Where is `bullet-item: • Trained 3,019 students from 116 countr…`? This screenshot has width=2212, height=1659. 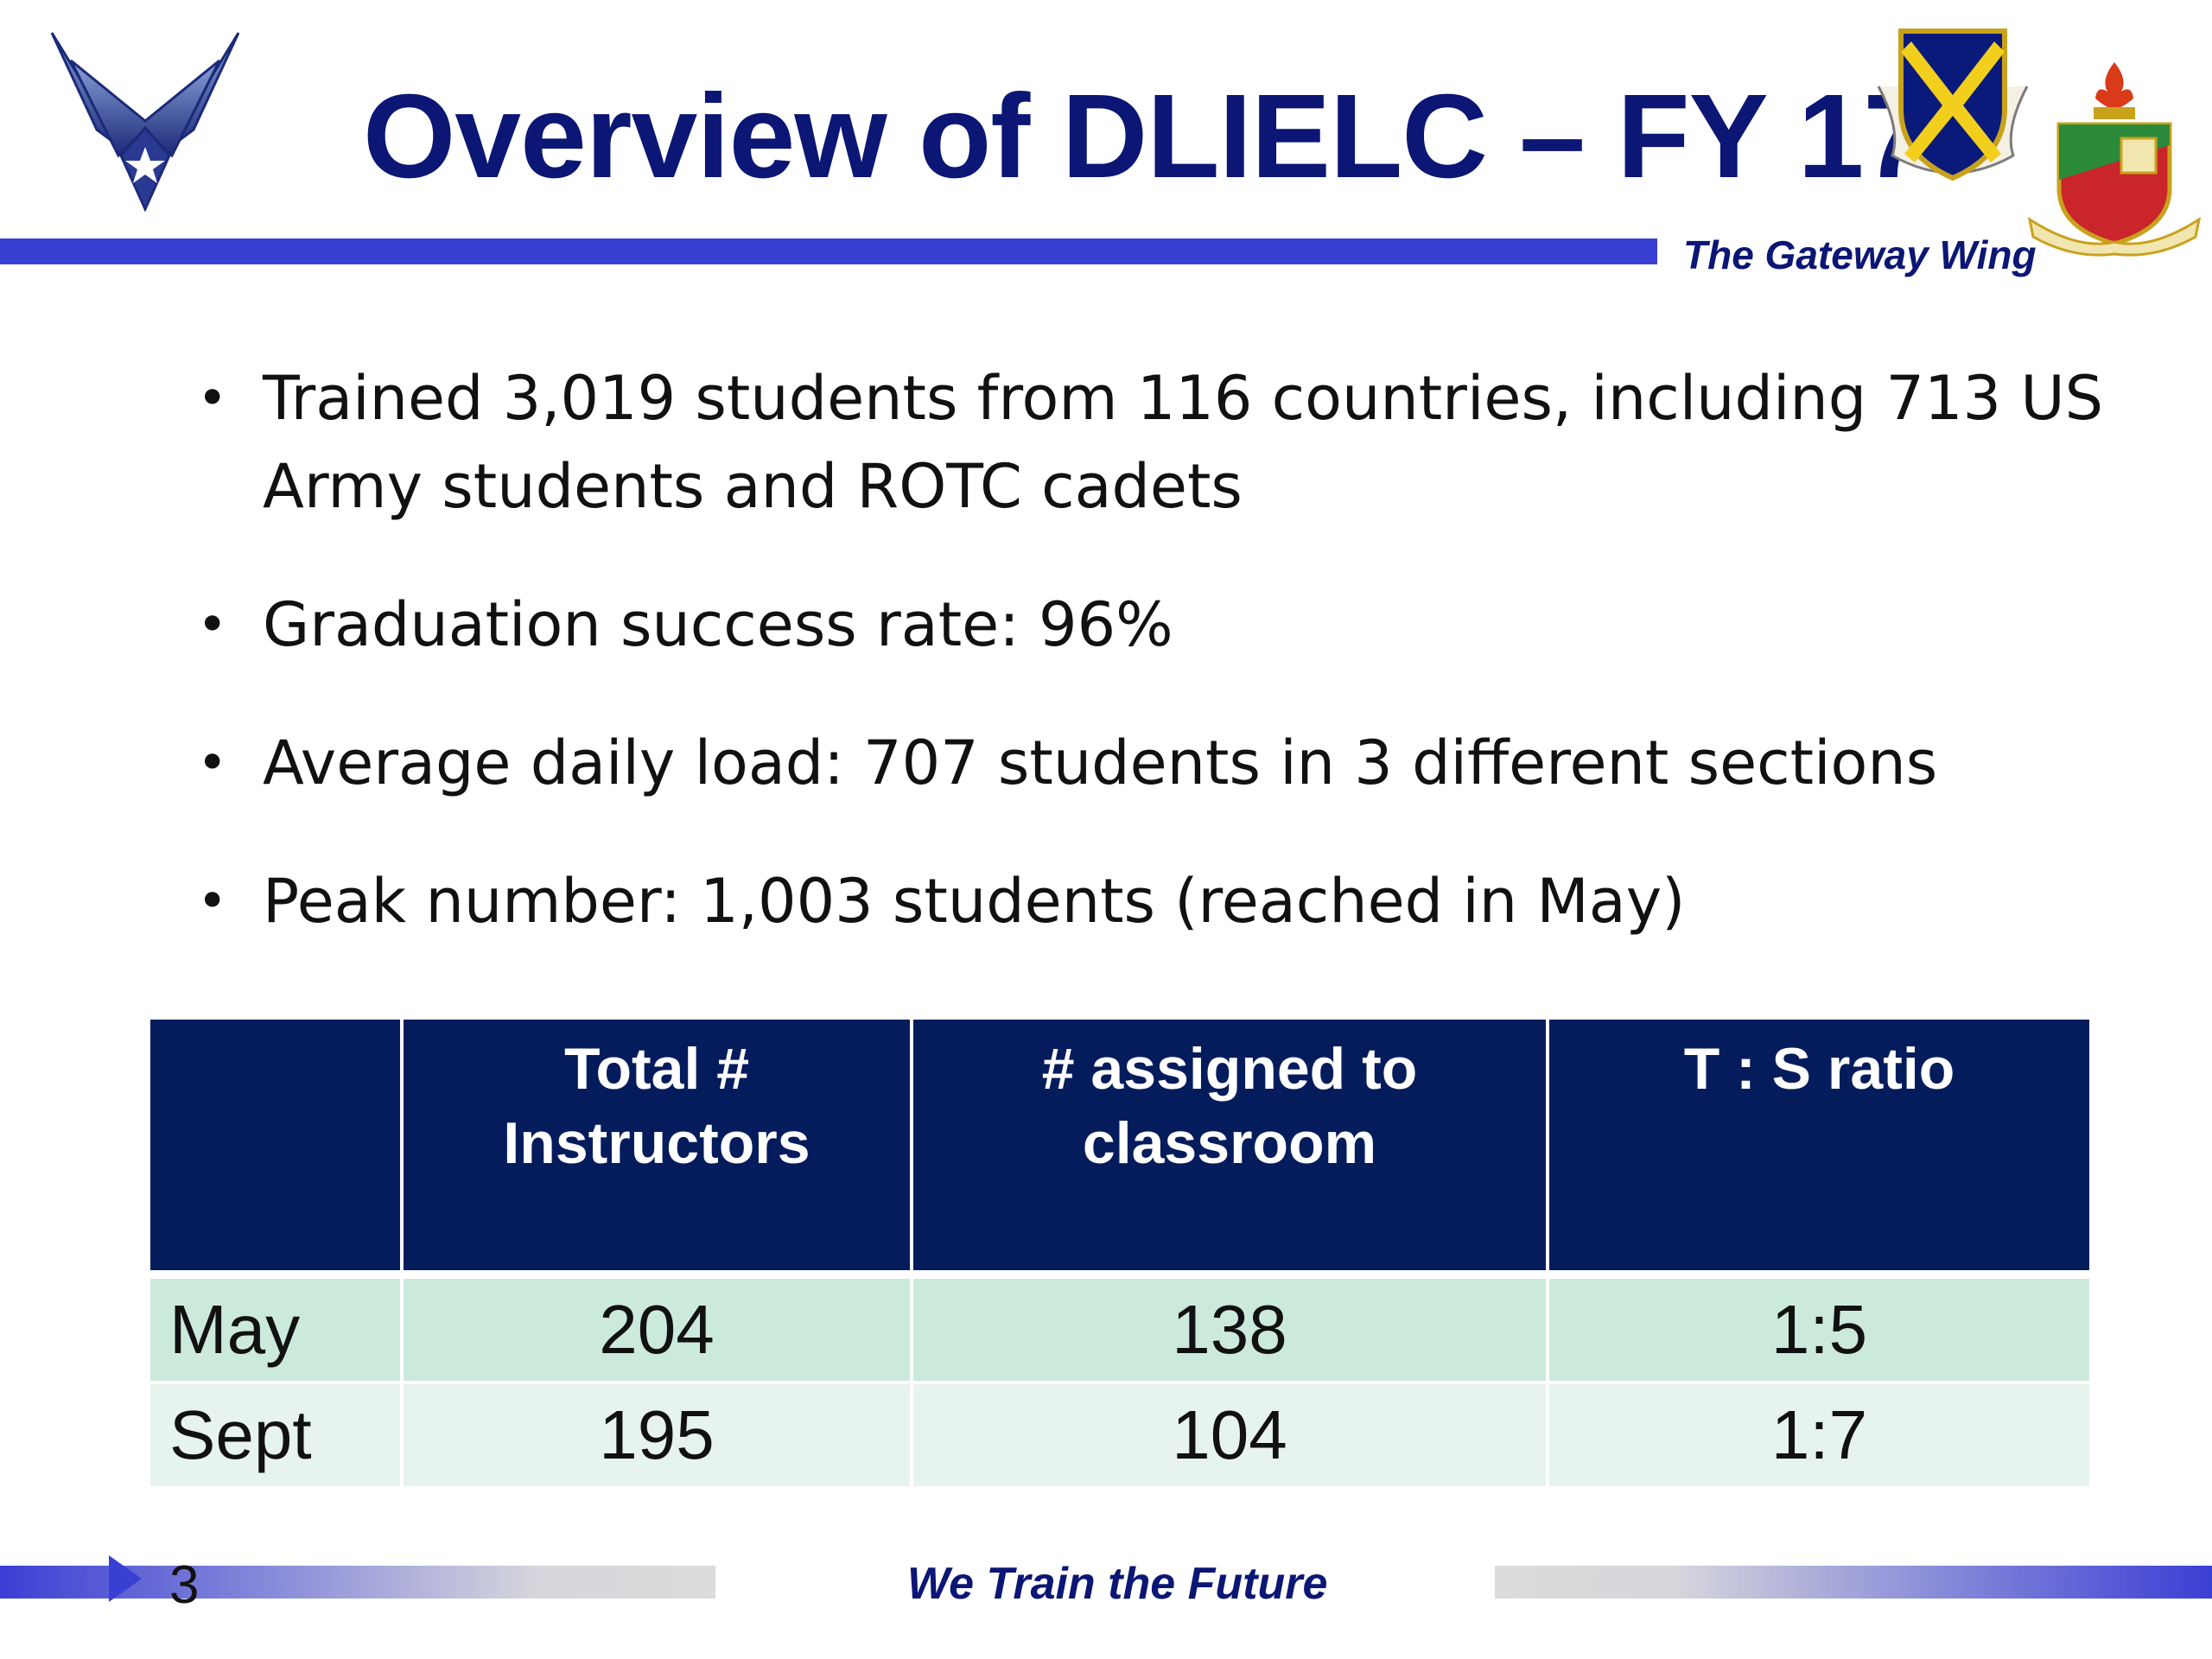 bullet-item: • Trained 3,019 students from 116 countr… is located at coordinates (1164, 442).